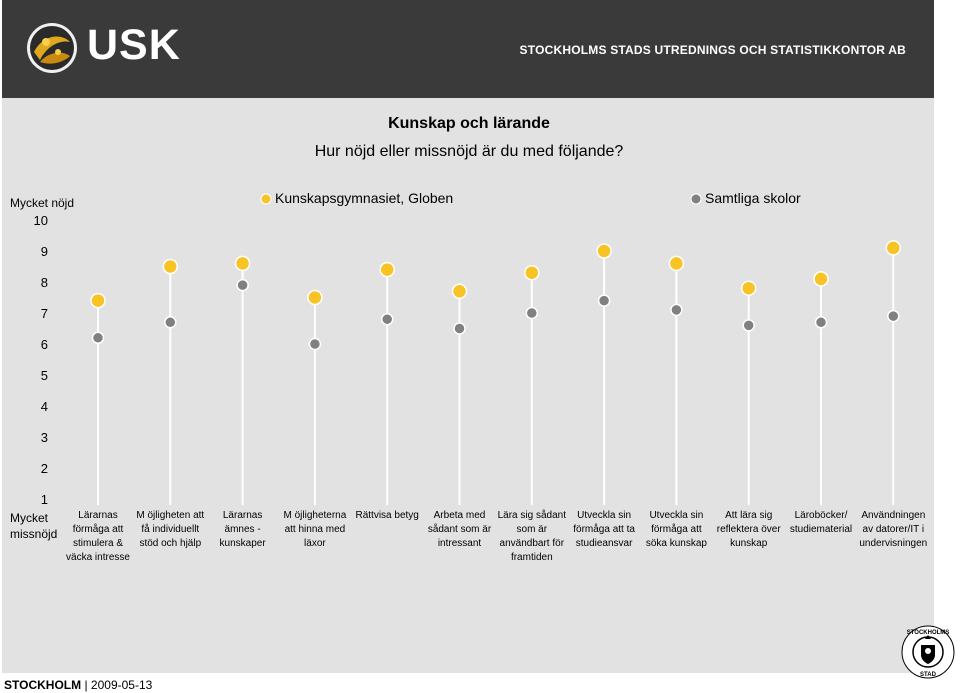  What do you see at coordinates (460, 529) in the screenshot?
I see `category-label: sådant som är` at bounding box center [460, 529].